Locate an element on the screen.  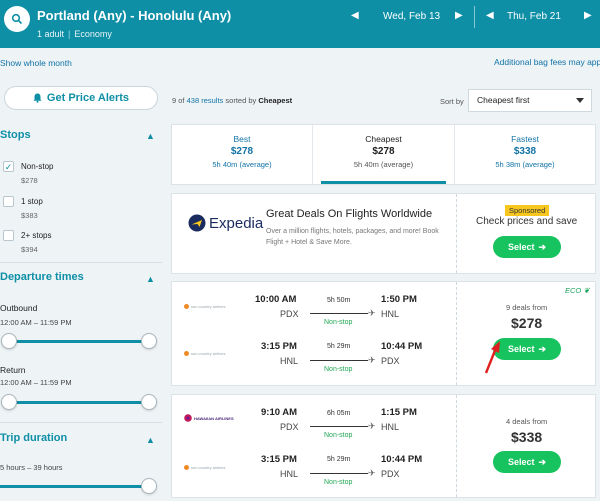
arrival-time: 1:50 PM is located at coordinates (399, 299).